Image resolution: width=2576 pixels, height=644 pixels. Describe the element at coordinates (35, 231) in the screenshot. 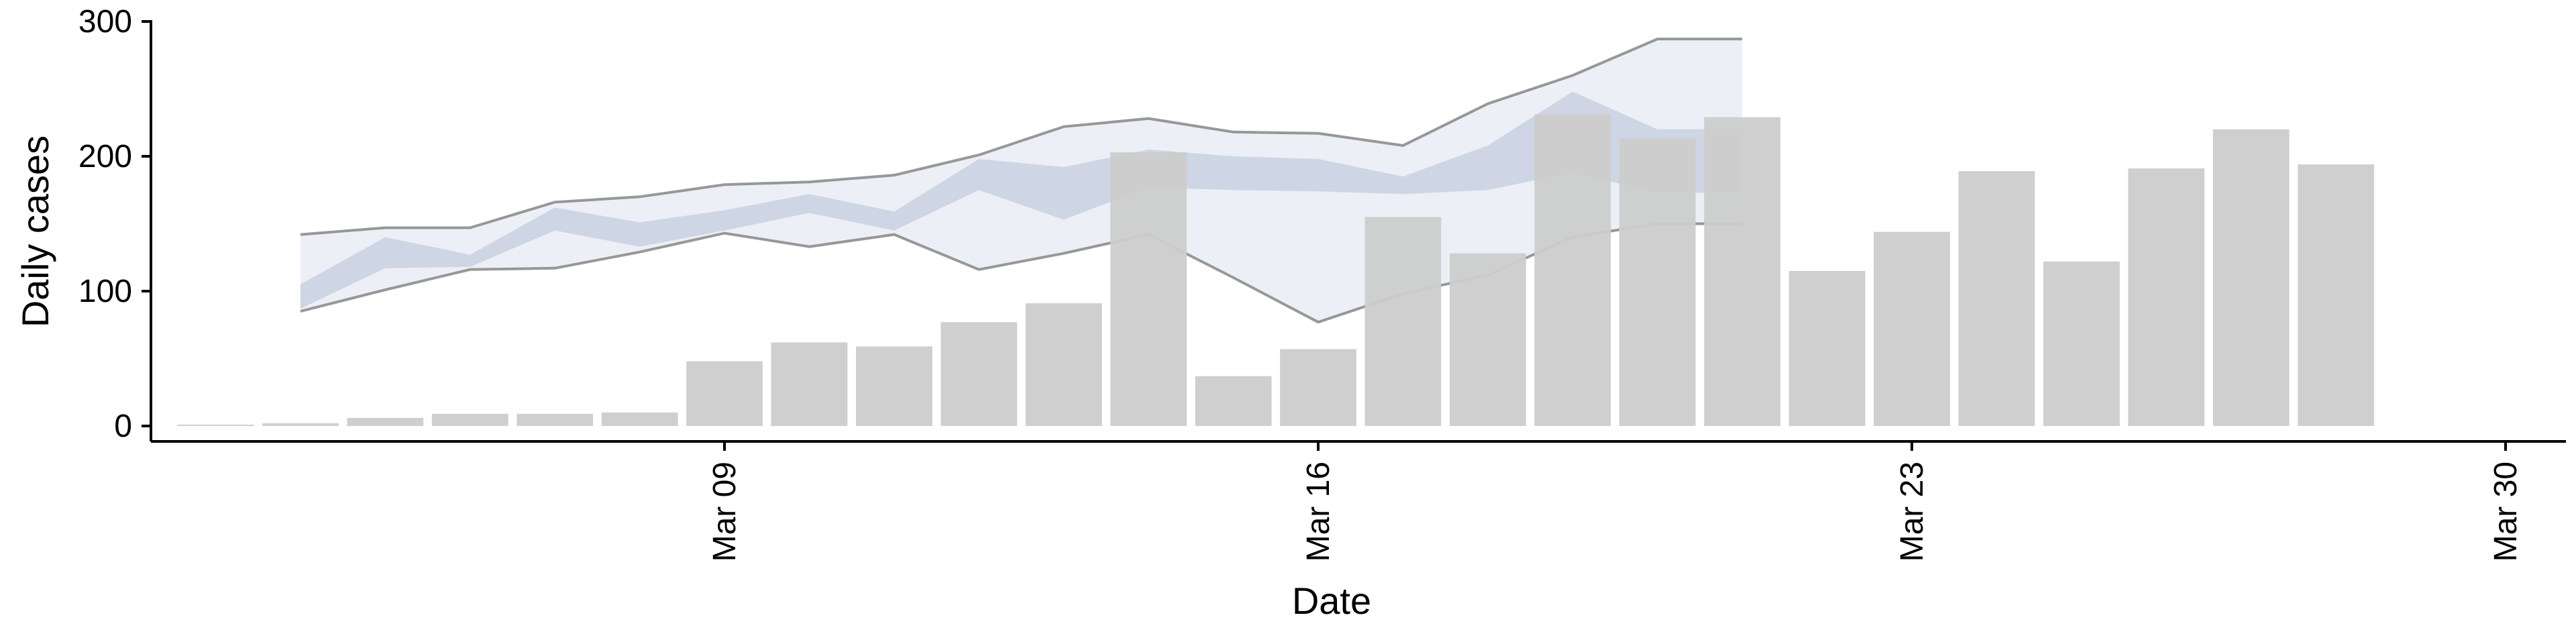

I see `y-axis-title: Daily cases` at that location.